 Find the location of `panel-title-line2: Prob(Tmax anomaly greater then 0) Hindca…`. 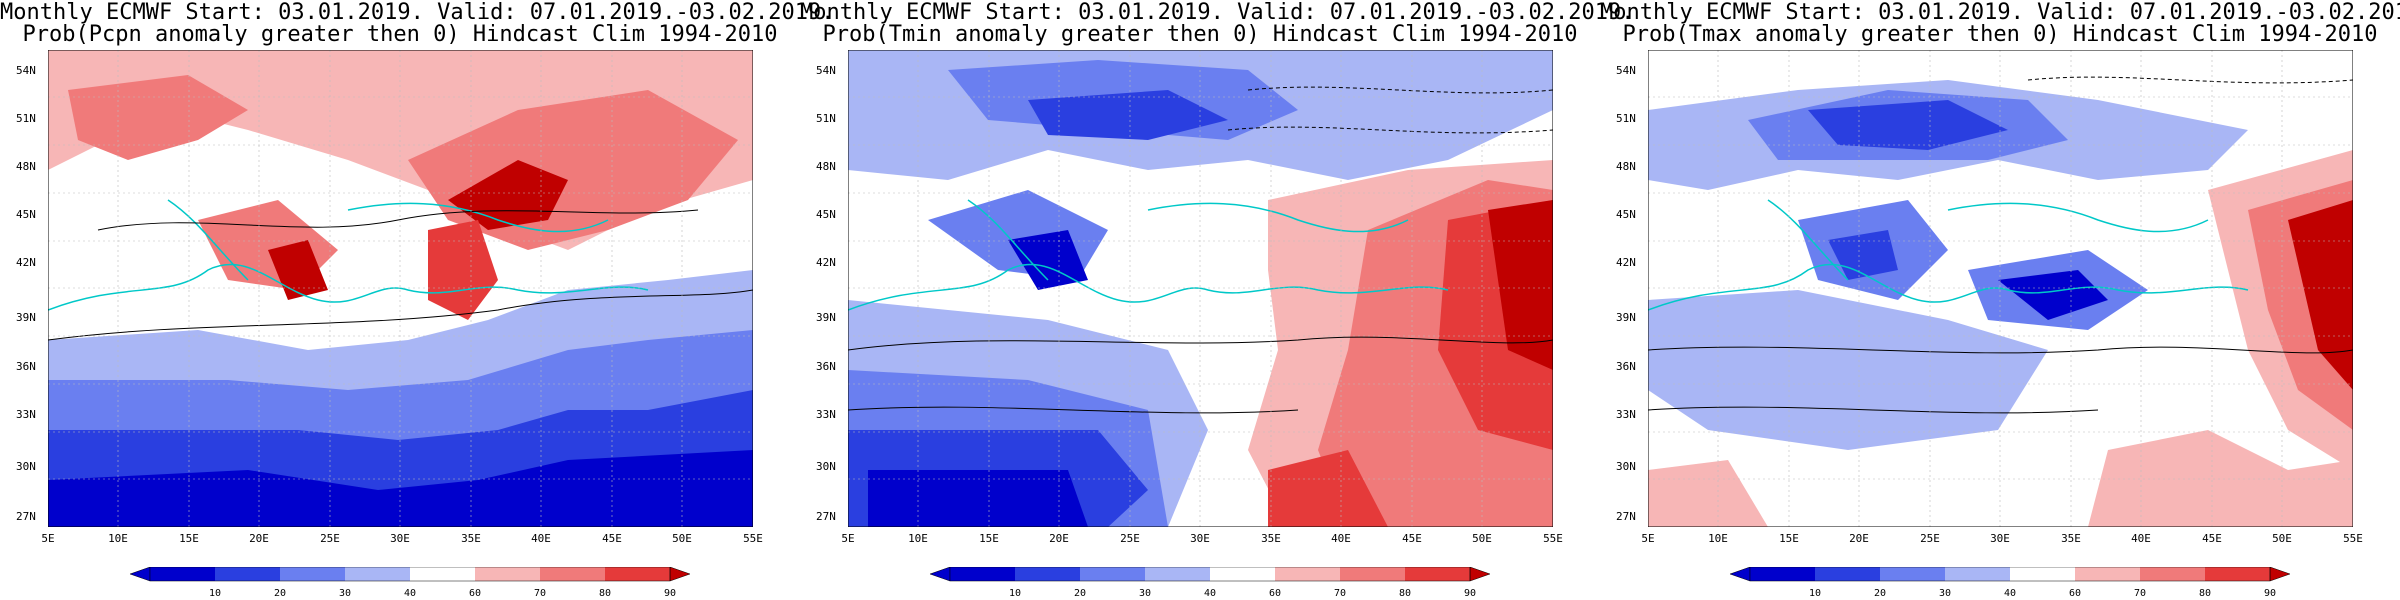

panel-title-line2: Prob(Tmax anomaly greater then 0) Hindca… is located at coordinates (2000, 34).